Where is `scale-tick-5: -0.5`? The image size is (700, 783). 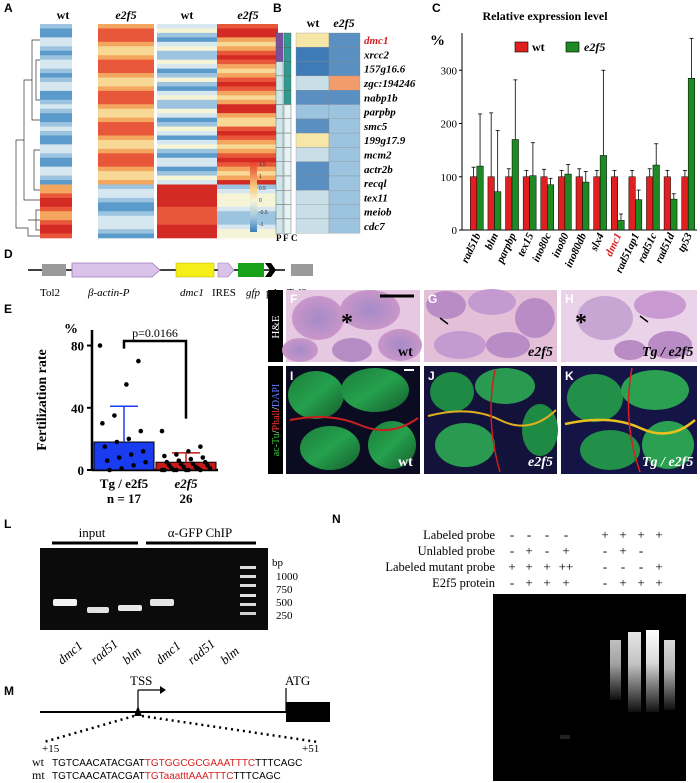 scale-tick-5: -0.5 is located at coordinates (263, 213).